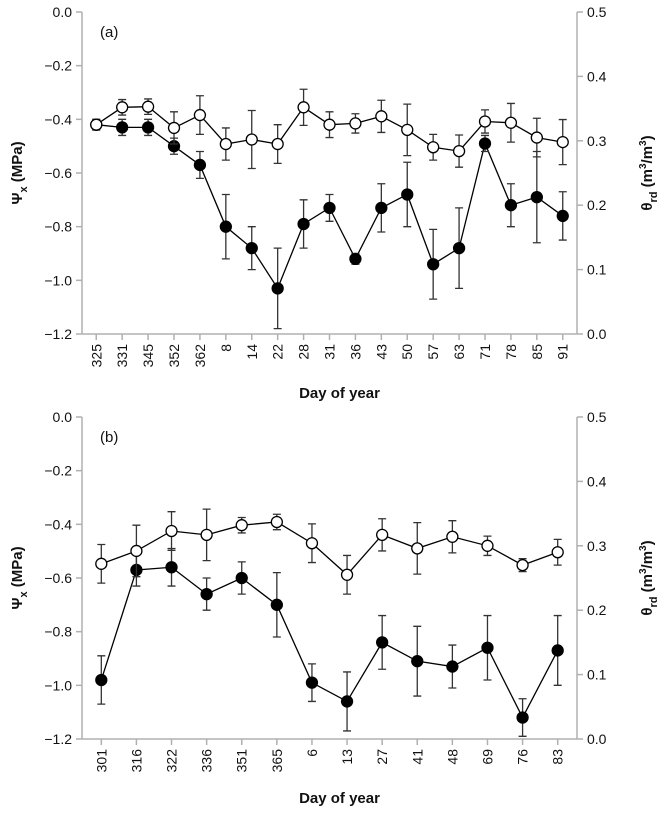 Image resolution: width=670 pixels, height=815 pixels. What do you see at coordinates (563, 352) in the screenshot?
I see `x-tick-label: 91` at bounding box center [563, 352].